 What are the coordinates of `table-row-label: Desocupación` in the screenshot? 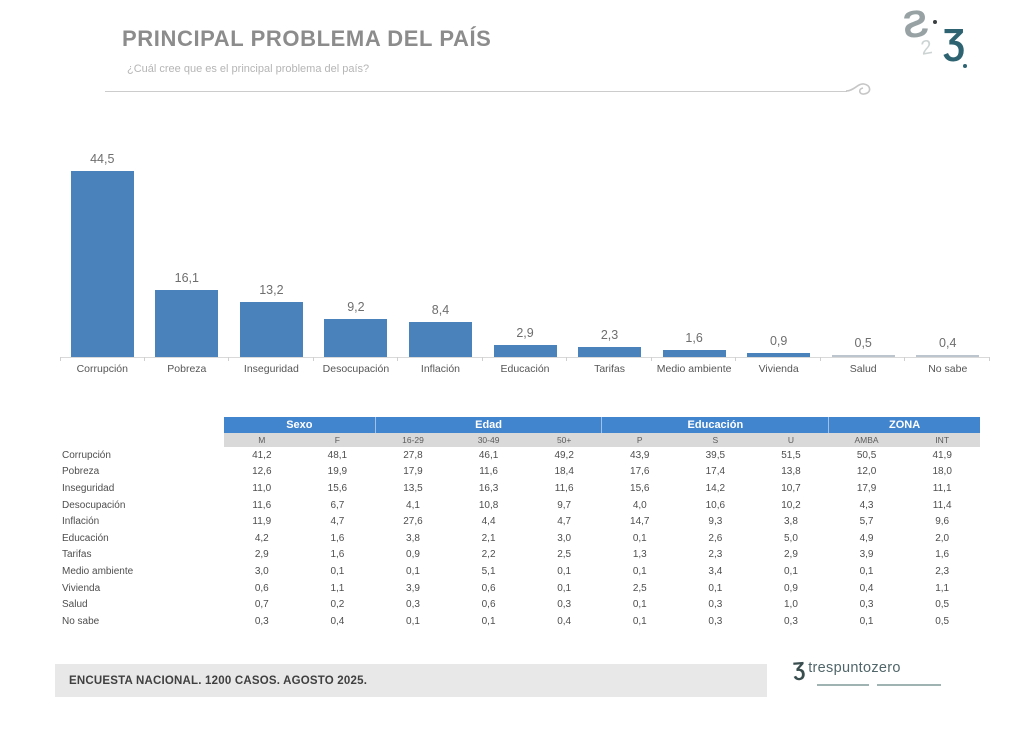 It's located at (94, 505).